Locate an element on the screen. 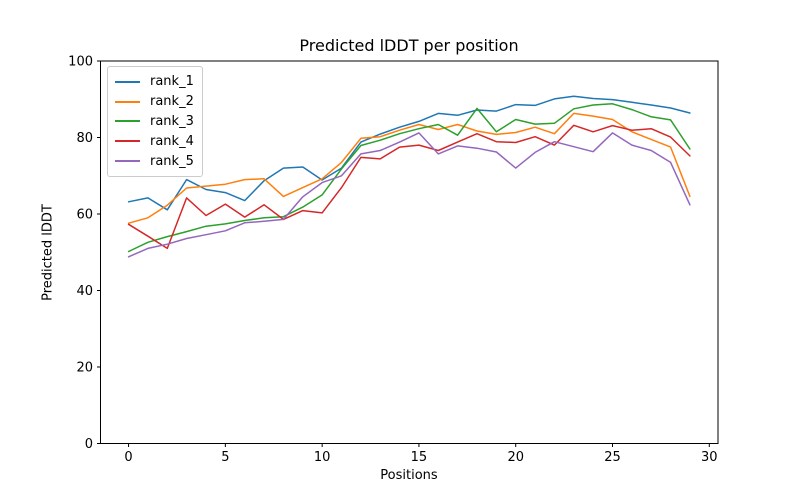 This screenshot has height=500, width=800. chart-title: Predicted lDDT per position is located at coordinates (409, 45).